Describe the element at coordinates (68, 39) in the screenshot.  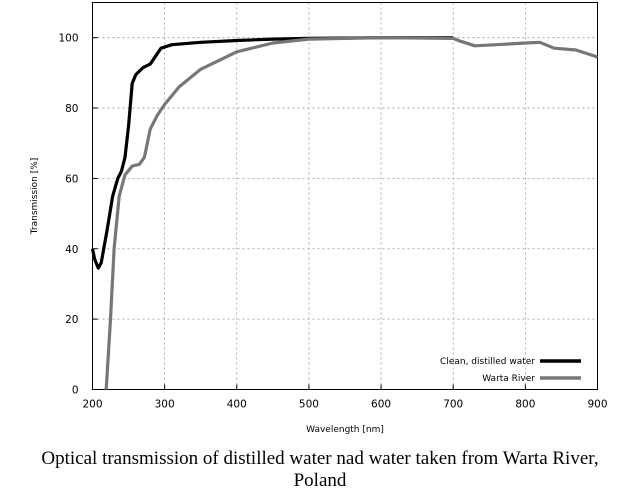
I see `y-tick-label: 100` at that location.